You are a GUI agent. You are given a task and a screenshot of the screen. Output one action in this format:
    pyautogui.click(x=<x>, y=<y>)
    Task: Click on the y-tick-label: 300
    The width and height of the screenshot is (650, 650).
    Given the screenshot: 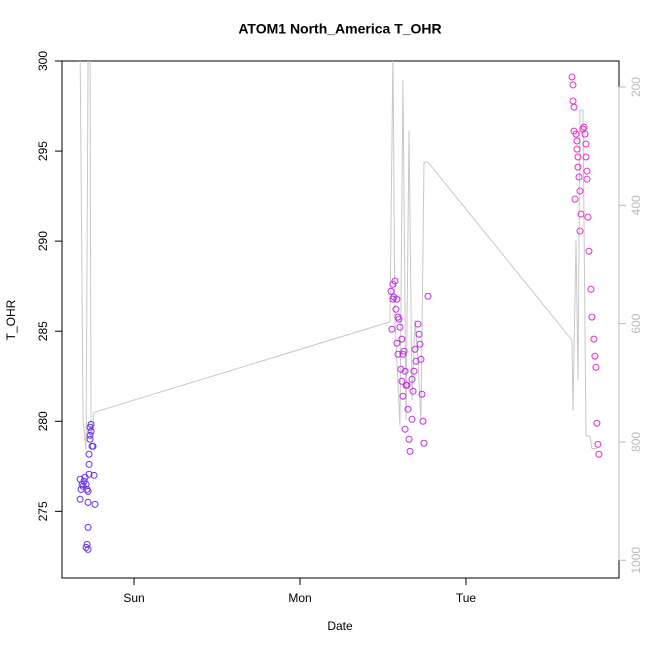 What is the action you would take?
    pyautogui.click(x=43, y=61)
    